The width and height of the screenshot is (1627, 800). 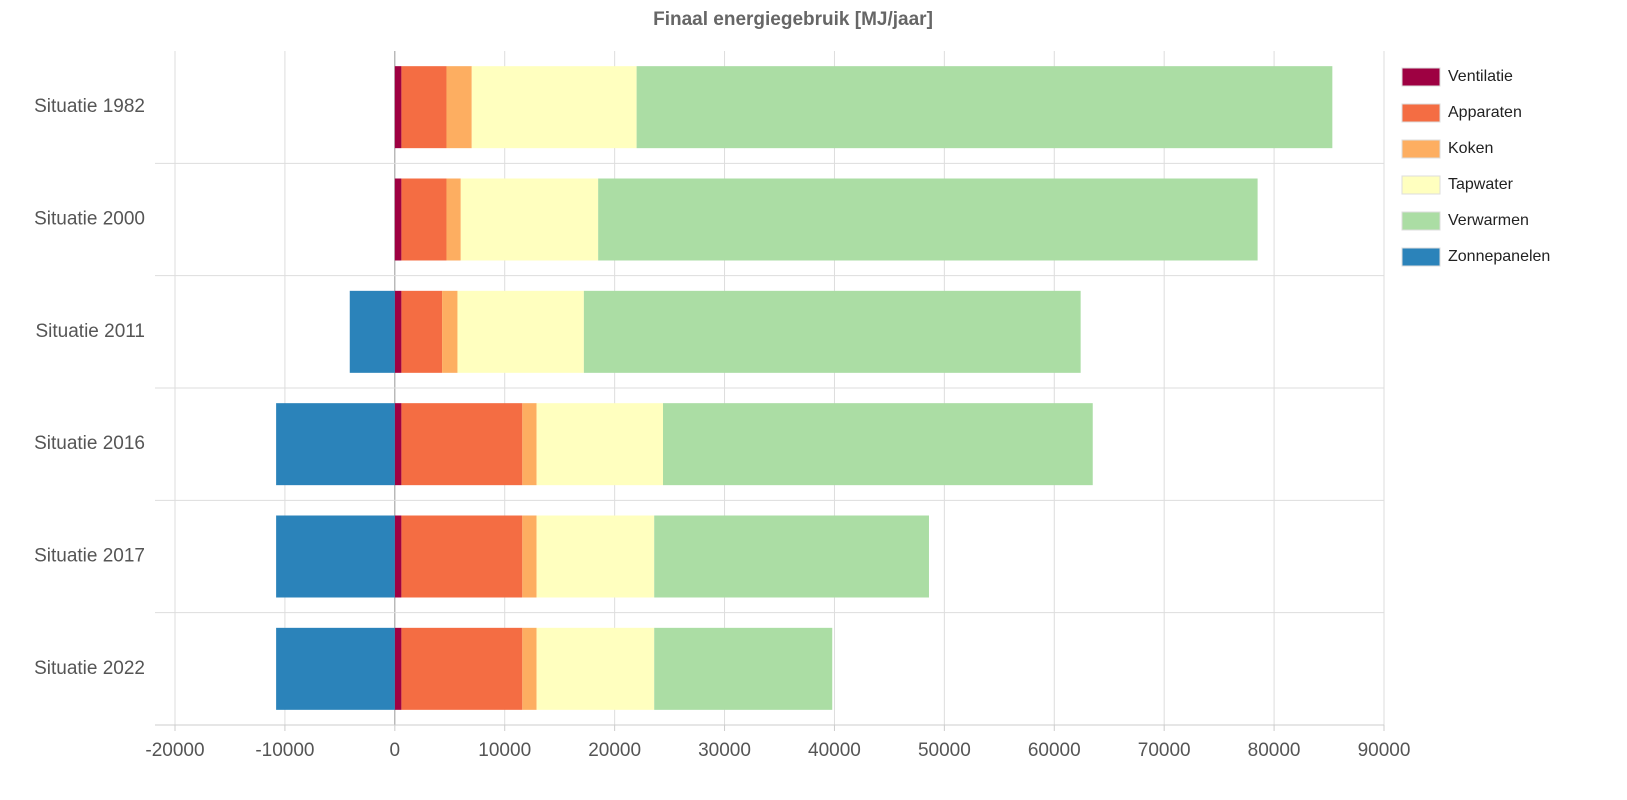 What do you see at coordinates (1164, 750) in the screenshot?
I see `x-tick-label: 70000` at bounding box center [1164, 750].